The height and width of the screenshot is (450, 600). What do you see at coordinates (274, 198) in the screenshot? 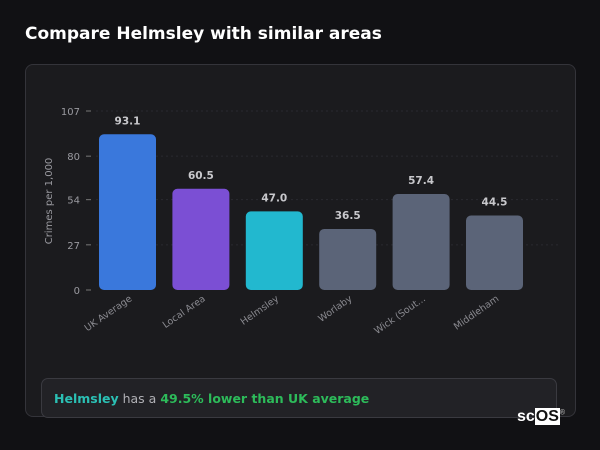
I see `data-label: 47.0` at bounding box center [274, 198].